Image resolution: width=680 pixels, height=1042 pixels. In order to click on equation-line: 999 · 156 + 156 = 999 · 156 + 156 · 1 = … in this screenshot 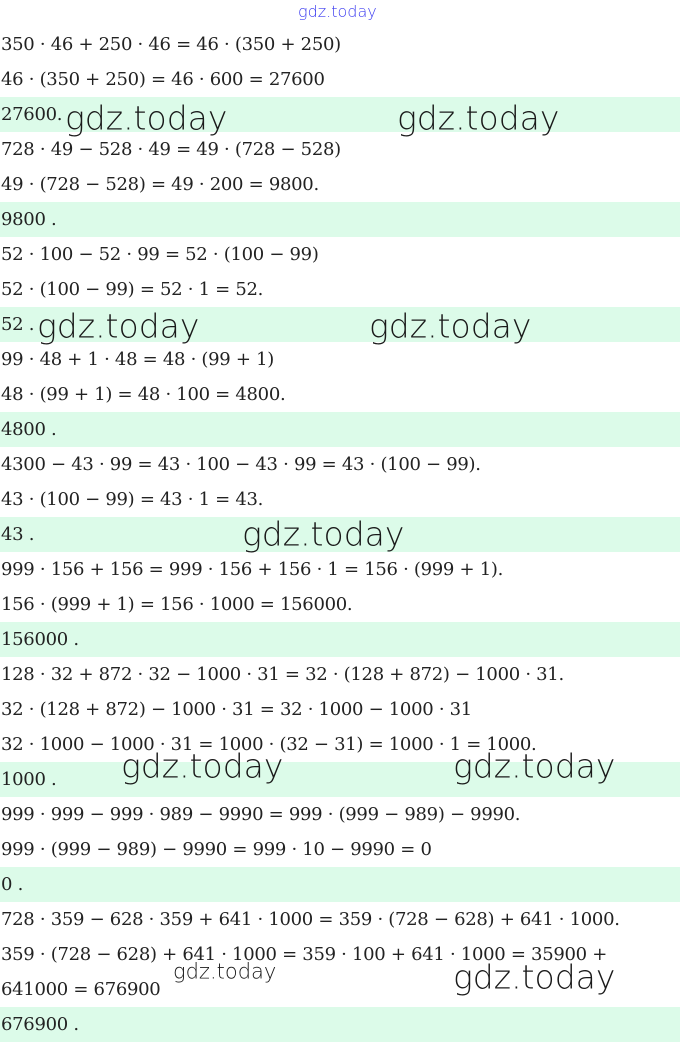, I will do `click(252, 569)`.